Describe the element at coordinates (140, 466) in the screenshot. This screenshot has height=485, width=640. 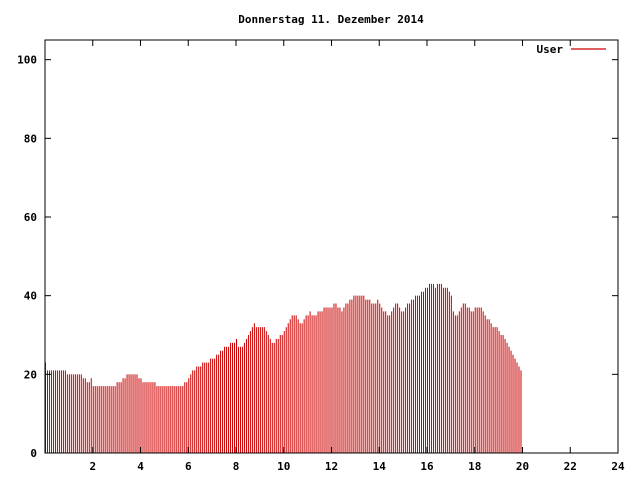
I see `x-tick-label: 4` at that location.